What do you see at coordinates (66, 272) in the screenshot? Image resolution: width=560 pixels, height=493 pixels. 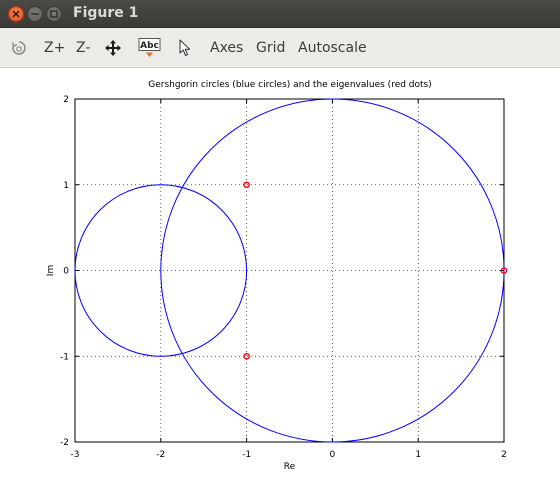 I see `y-tick-label: 0` at bounding box center [66, 272].